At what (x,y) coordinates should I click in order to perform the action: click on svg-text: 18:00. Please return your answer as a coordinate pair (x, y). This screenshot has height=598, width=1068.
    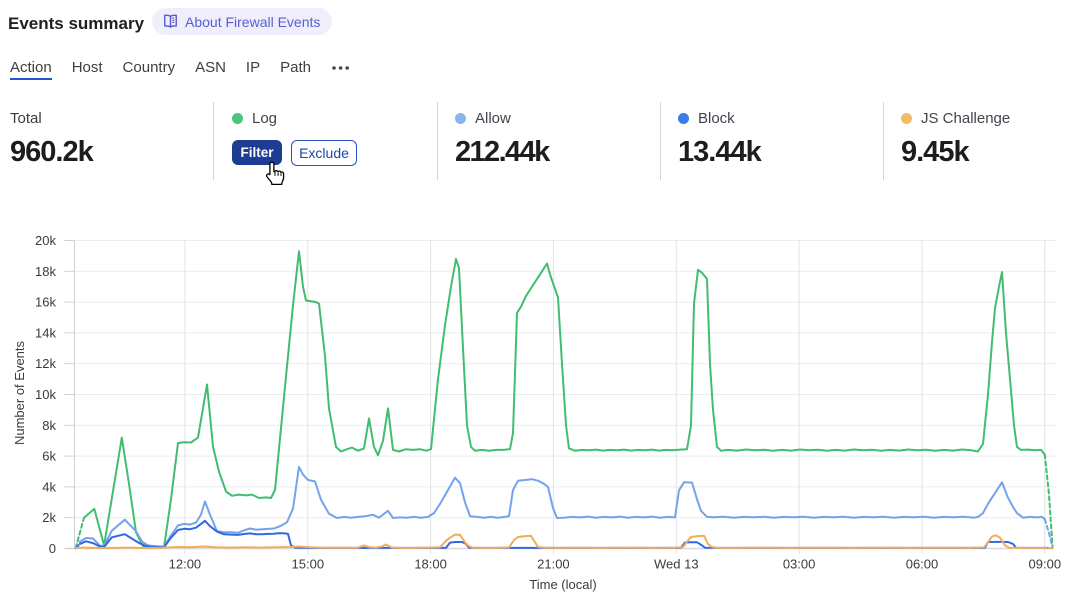
    Looking at the image, I should click on (430, 564).